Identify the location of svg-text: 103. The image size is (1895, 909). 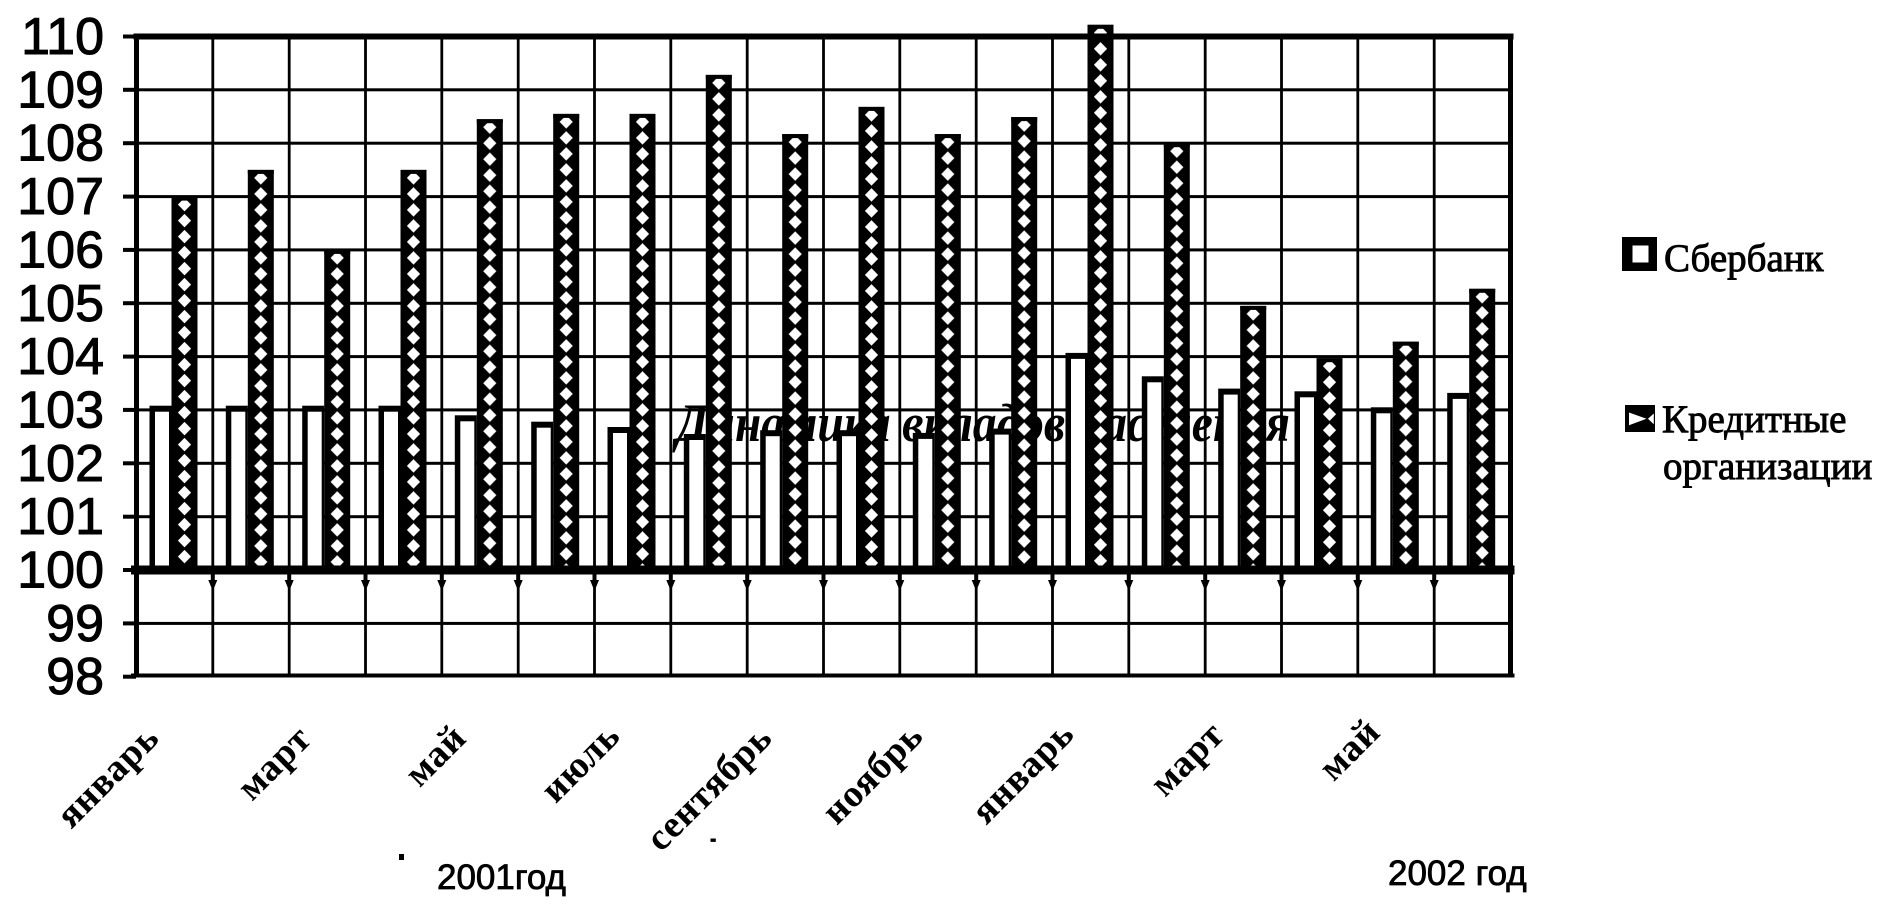
(60, 410).